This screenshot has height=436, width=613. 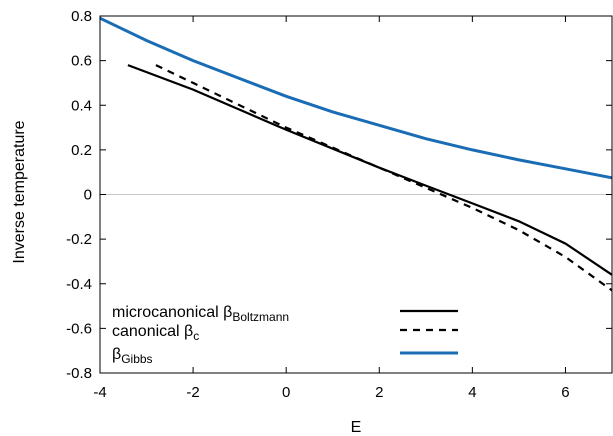 What do you see at coordinates (116, 354) in the screenshot?
I see `legend-label-main-2: β` at bounding box center [116, 354].